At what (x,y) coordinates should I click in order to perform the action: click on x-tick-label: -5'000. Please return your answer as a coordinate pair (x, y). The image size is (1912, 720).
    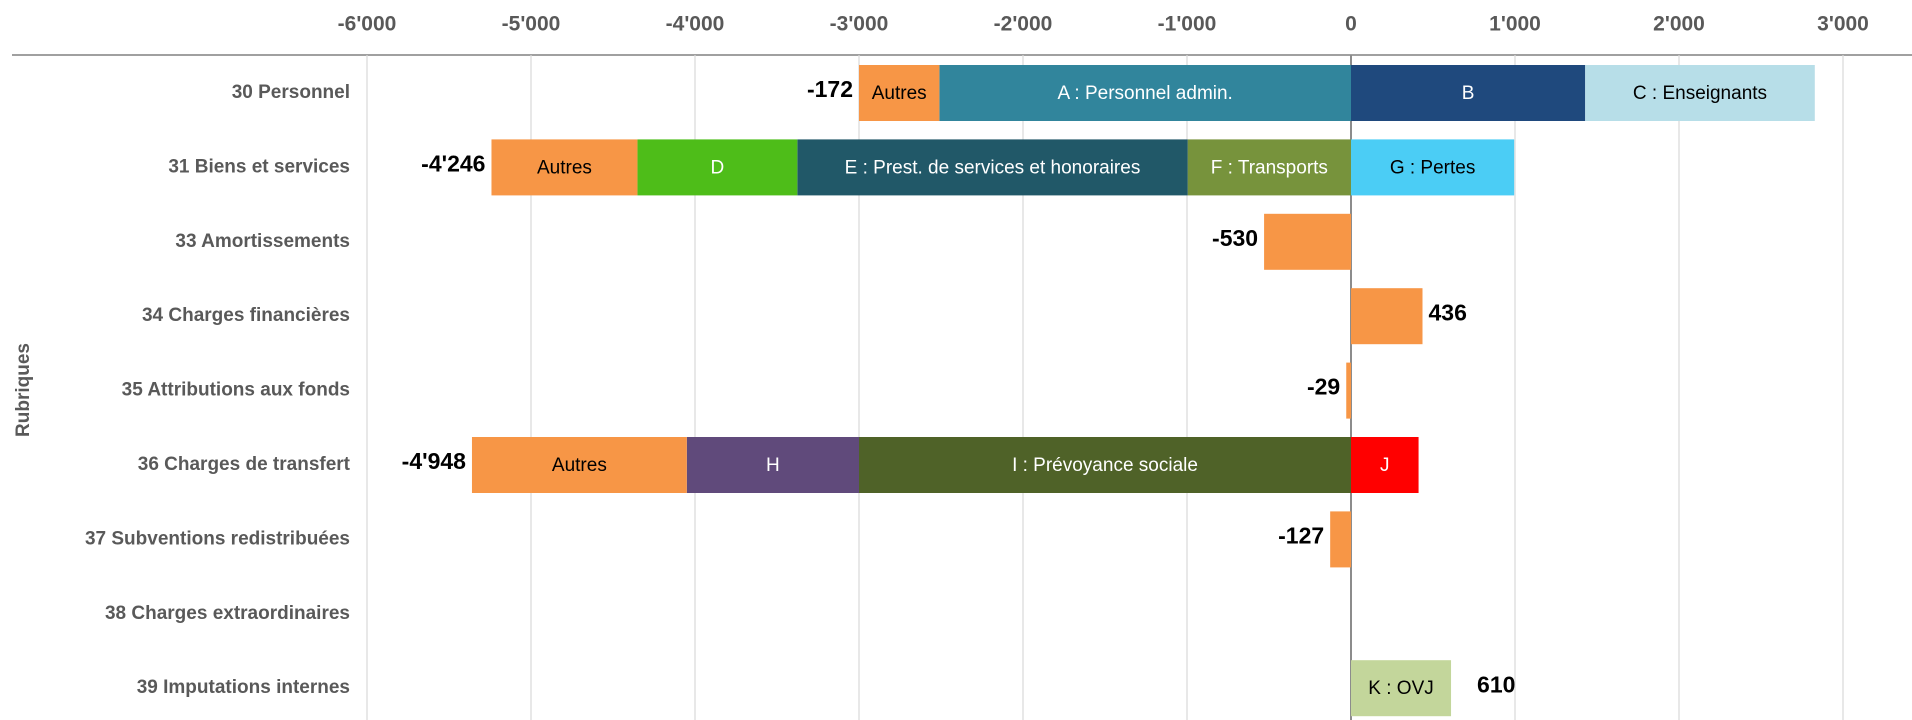
    Looking at the image, I should click on (531, 24).